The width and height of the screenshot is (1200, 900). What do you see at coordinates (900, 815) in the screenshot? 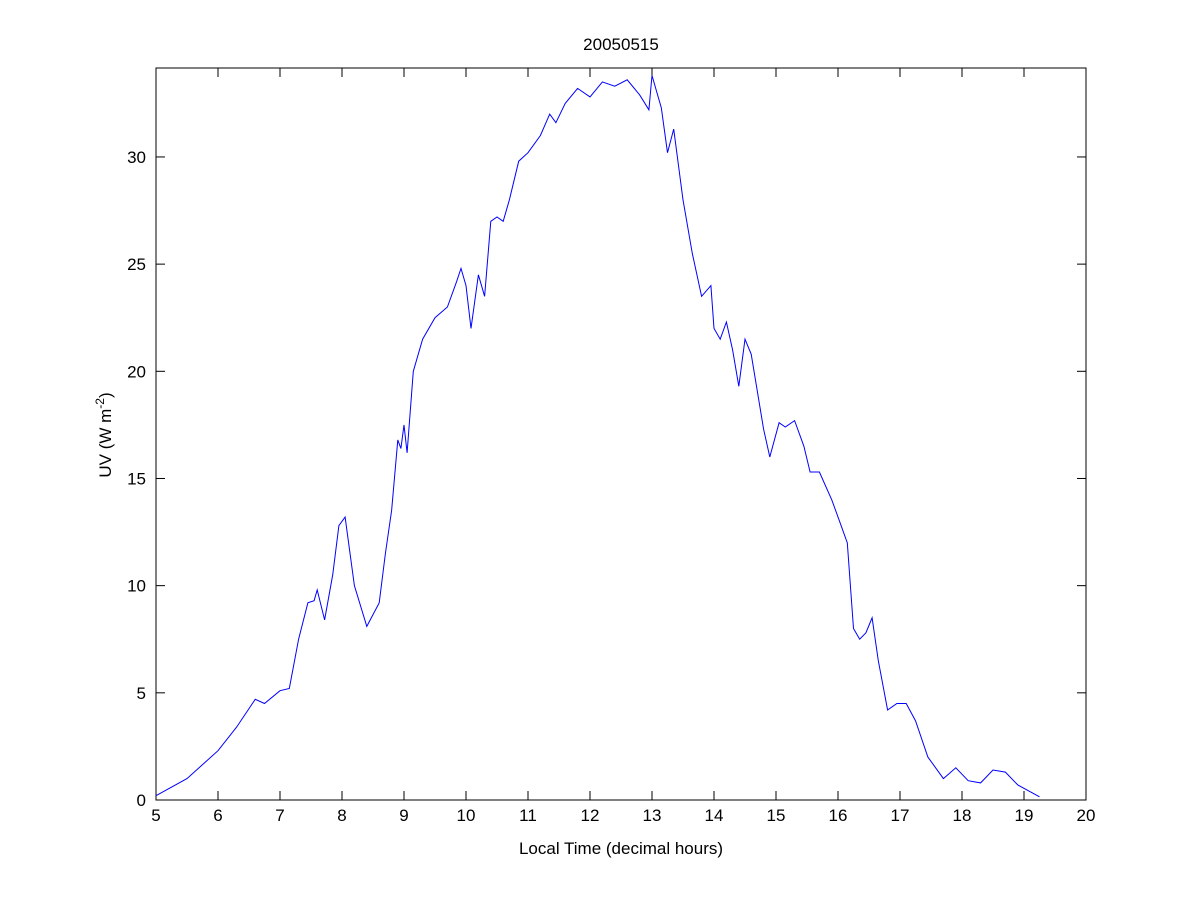
I see `x-tick-label: 17` at bounding box center [900, 815].